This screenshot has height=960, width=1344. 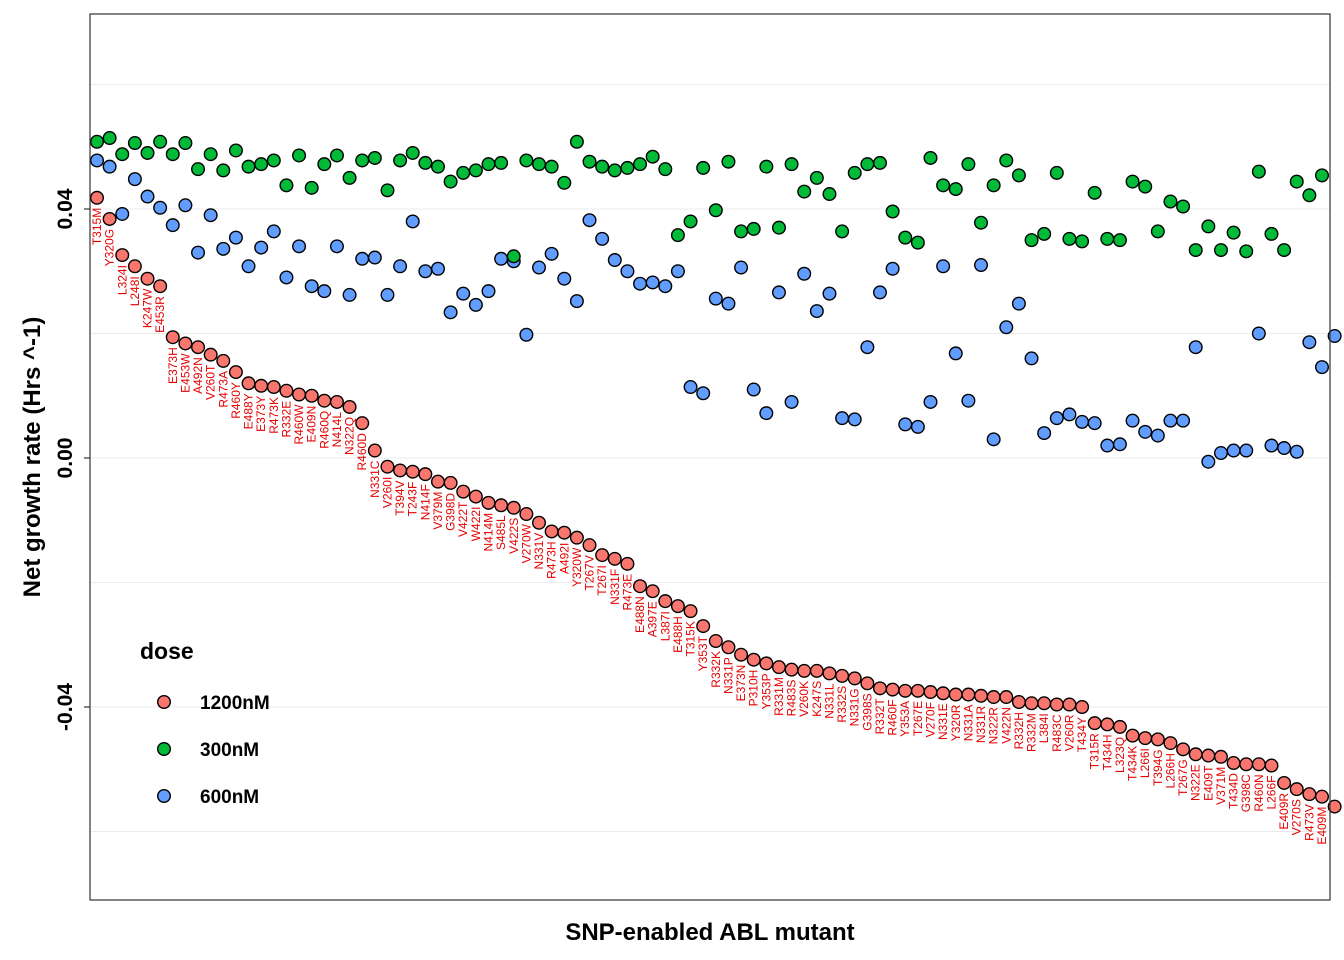 I want to click on mutant-label: N414M, so click(x=488, y=532).